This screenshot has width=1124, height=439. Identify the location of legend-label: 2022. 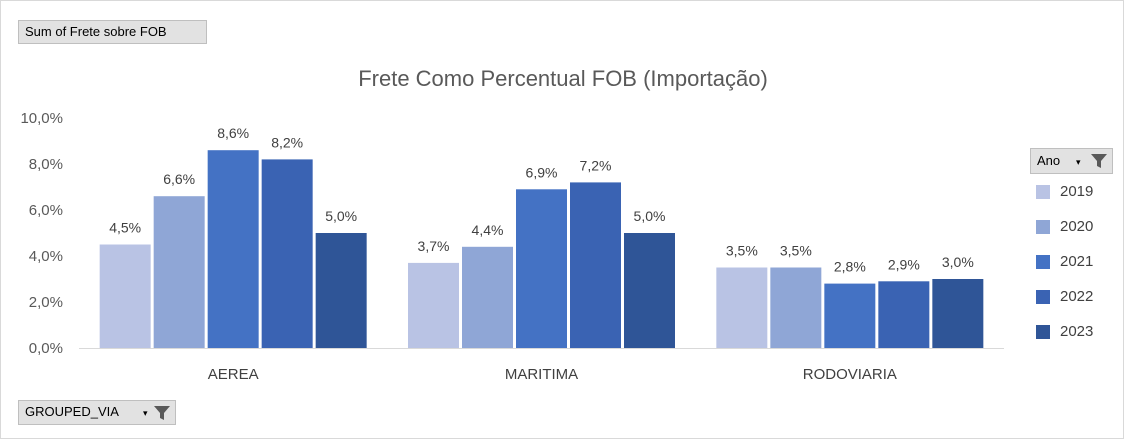
(1077, 296).